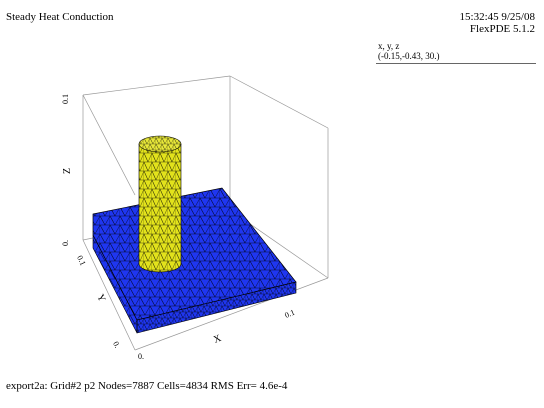  What do you see at coordinates (65, 243) in the screenshot?
I see `z-axis-min: 0.` at bounding box center [65, 243].